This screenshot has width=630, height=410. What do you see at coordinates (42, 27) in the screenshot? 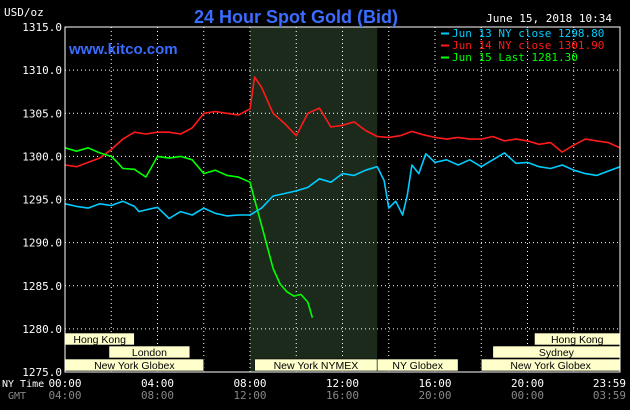
I see `y-tick-label: 1315.0` at bounding box center [42, 27].